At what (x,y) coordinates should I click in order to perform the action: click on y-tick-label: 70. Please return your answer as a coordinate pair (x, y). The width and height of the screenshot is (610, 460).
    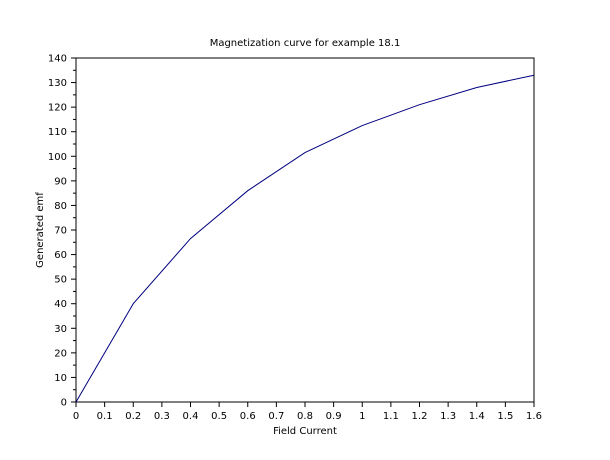
    Looking at the image, I should click on (60, 231).